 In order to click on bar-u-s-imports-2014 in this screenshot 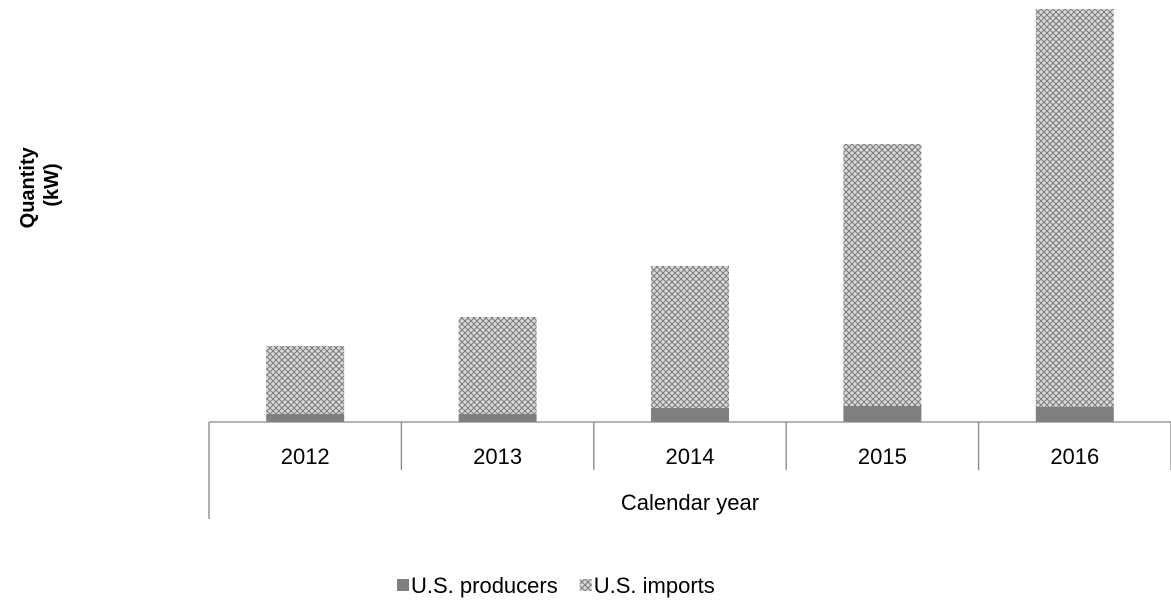, I will do `click(690, 337)`.